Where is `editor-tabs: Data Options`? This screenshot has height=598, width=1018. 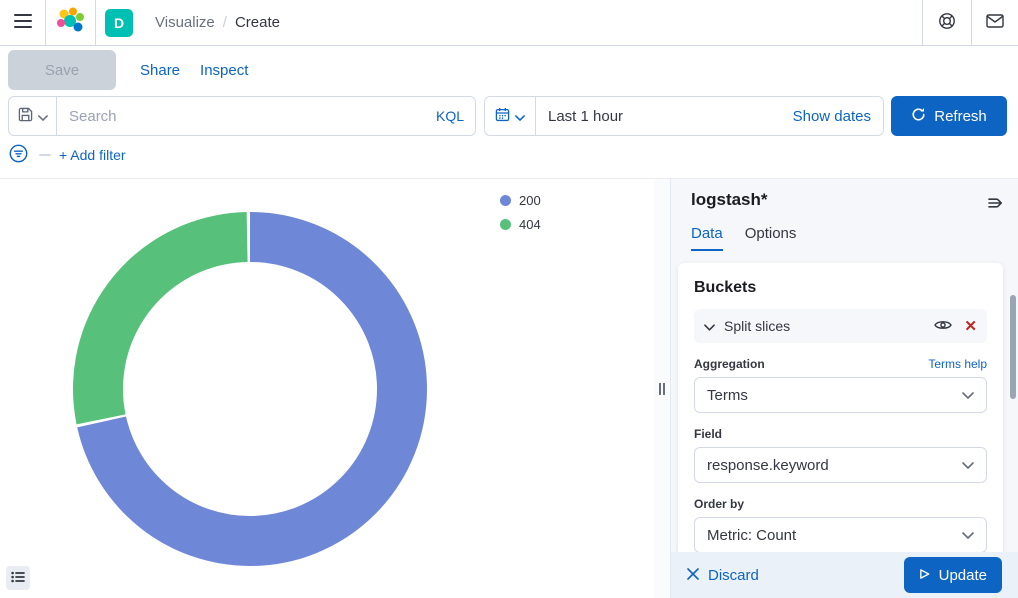
editor-tabs: Data Options is located at coordinates (743, 238).